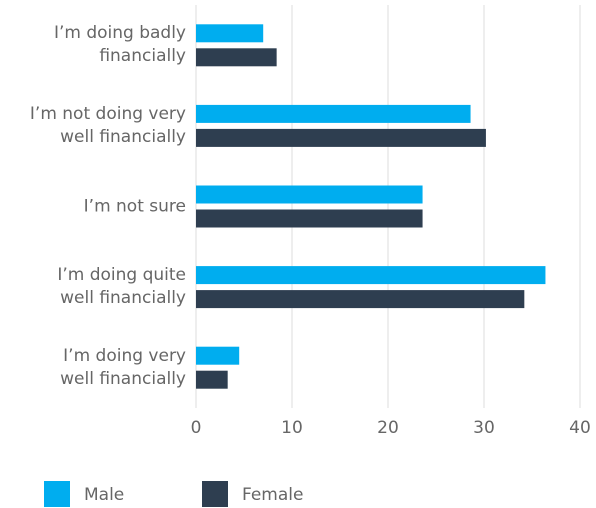  I want to click on category-label: I’m doing very well financially, so click(123, 367).